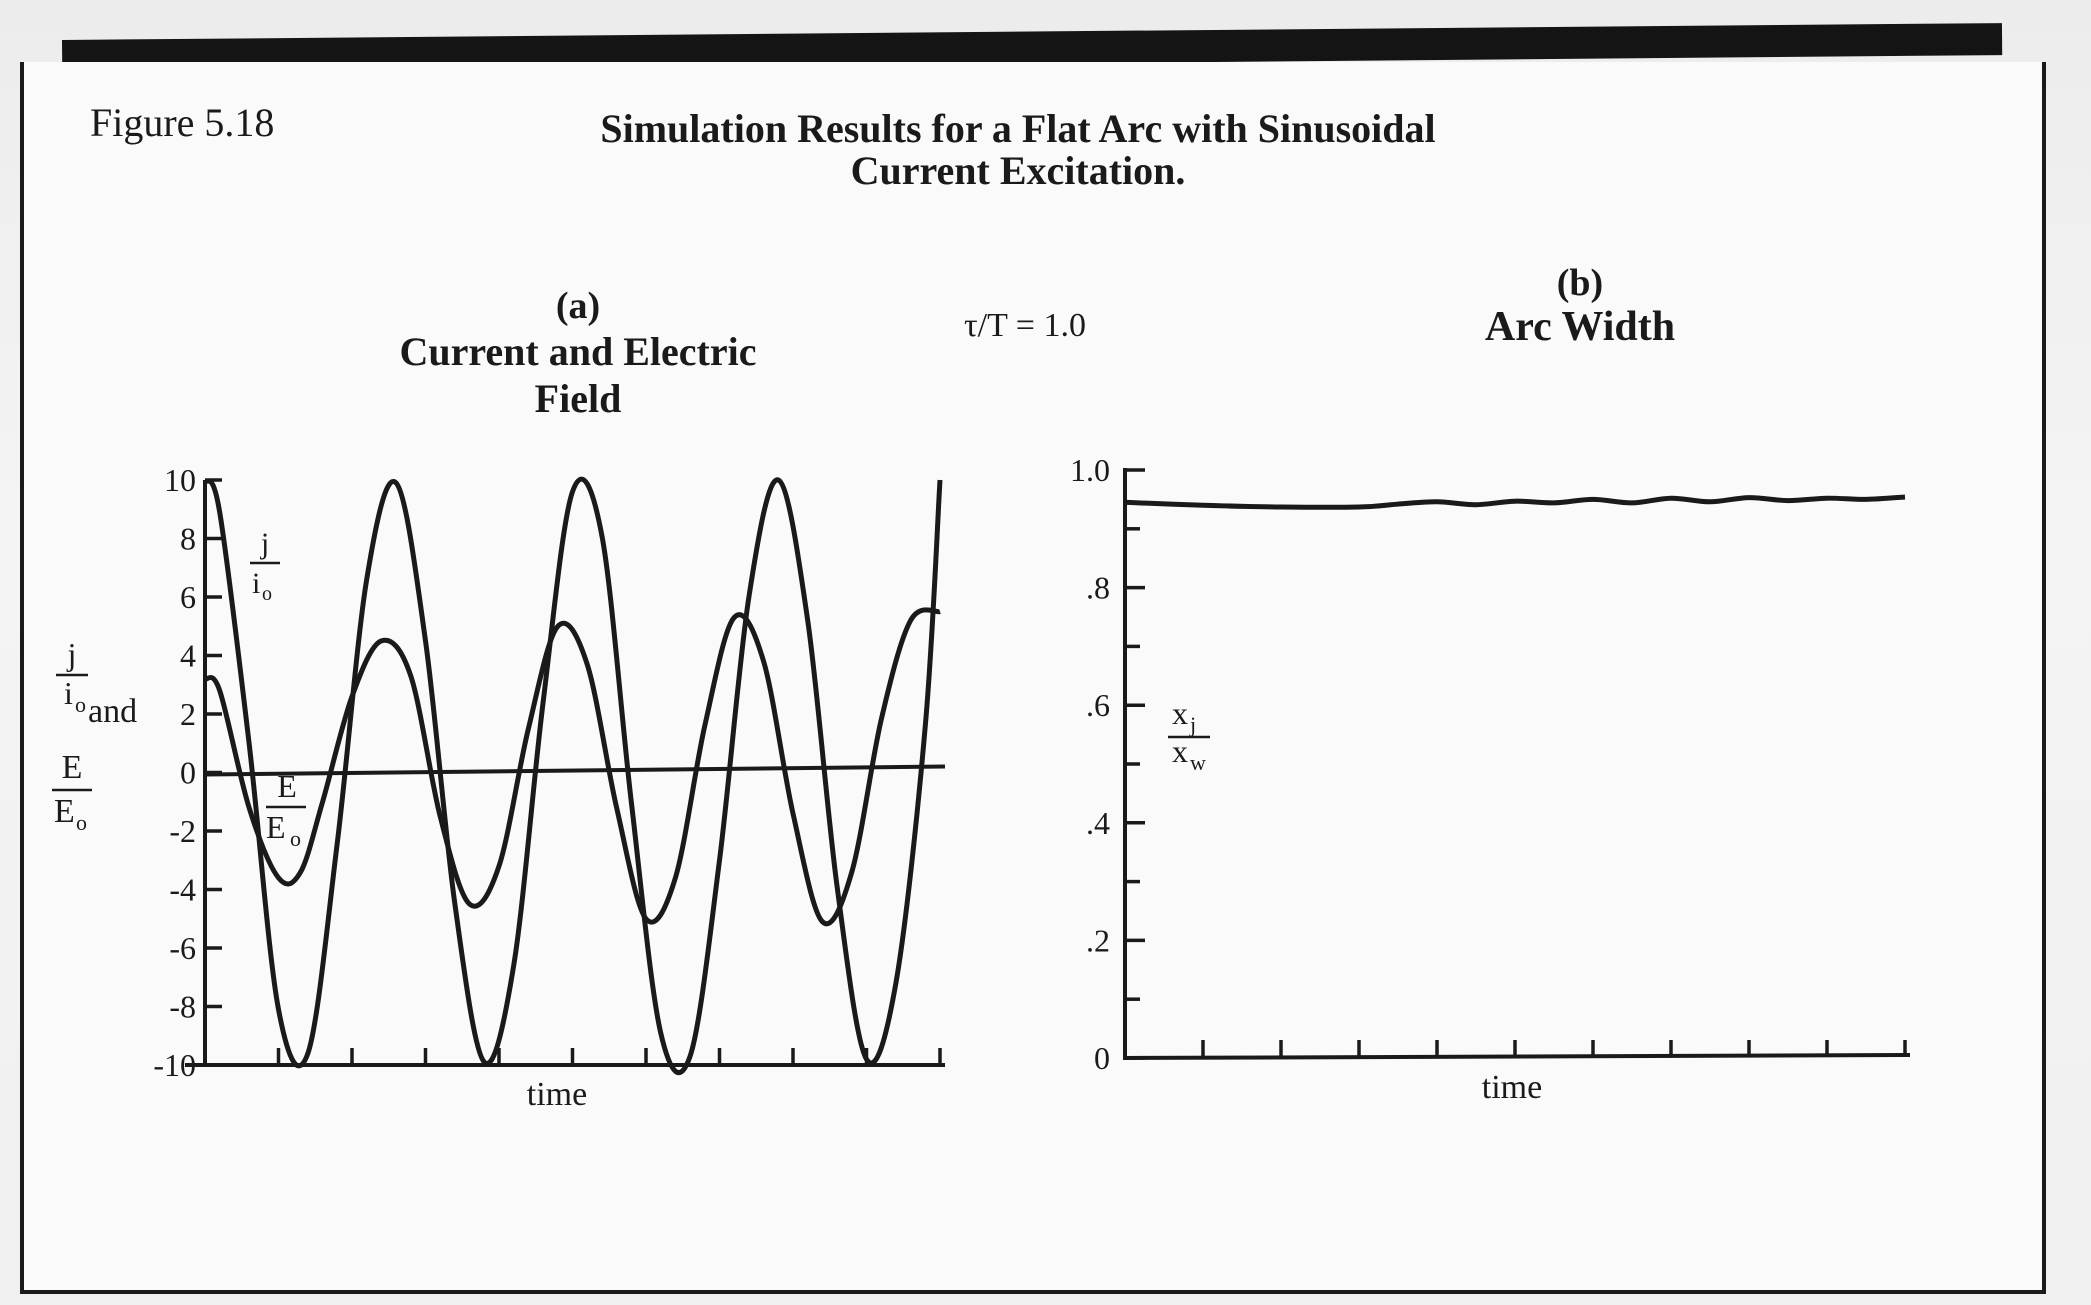 The image size is (2091, 1305). I want to click on parameter-text: τ/T = 1.0, so click(1025, 325).